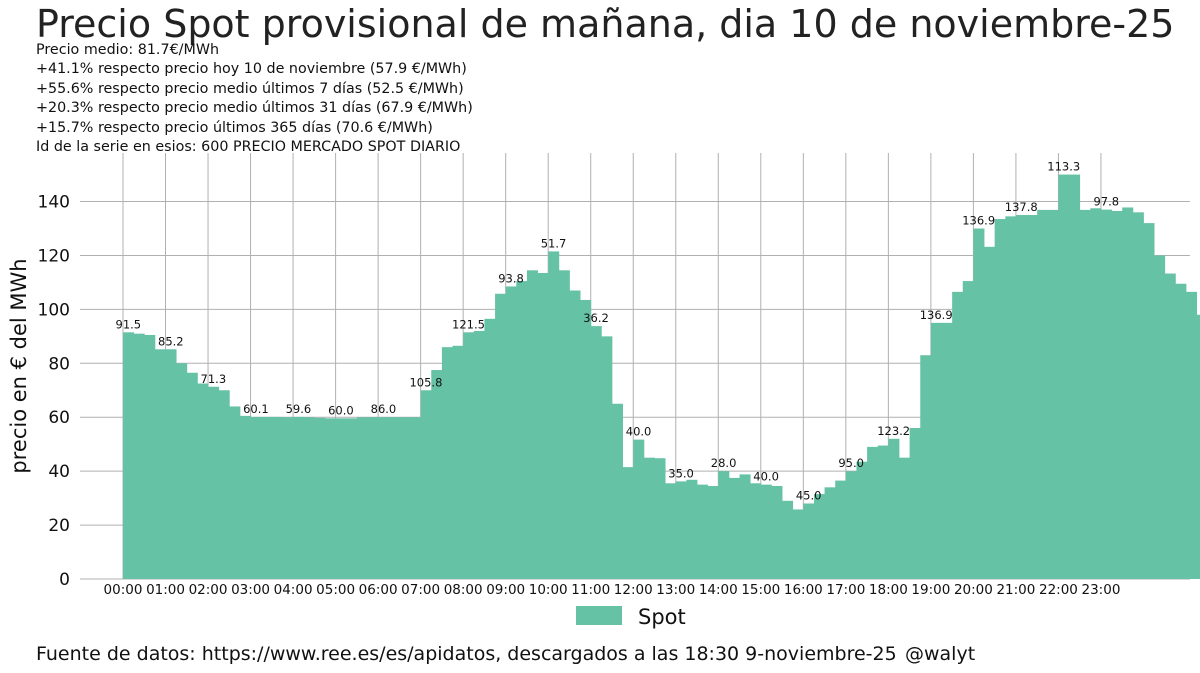 The height and width of the screenshot is (673, 1200). Describe the element at coordinates (299, 409) in the screenshot. I see `data-label: 59.6` at that location.